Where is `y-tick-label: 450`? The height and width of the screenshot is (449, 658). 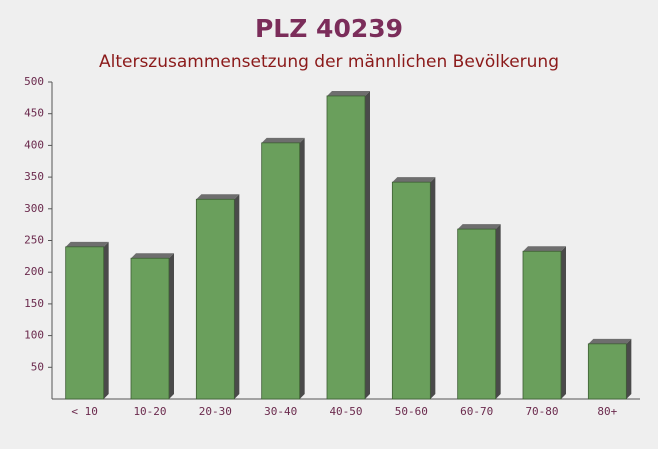
y-tick-label: 450 is located at coordinates (34, 113).